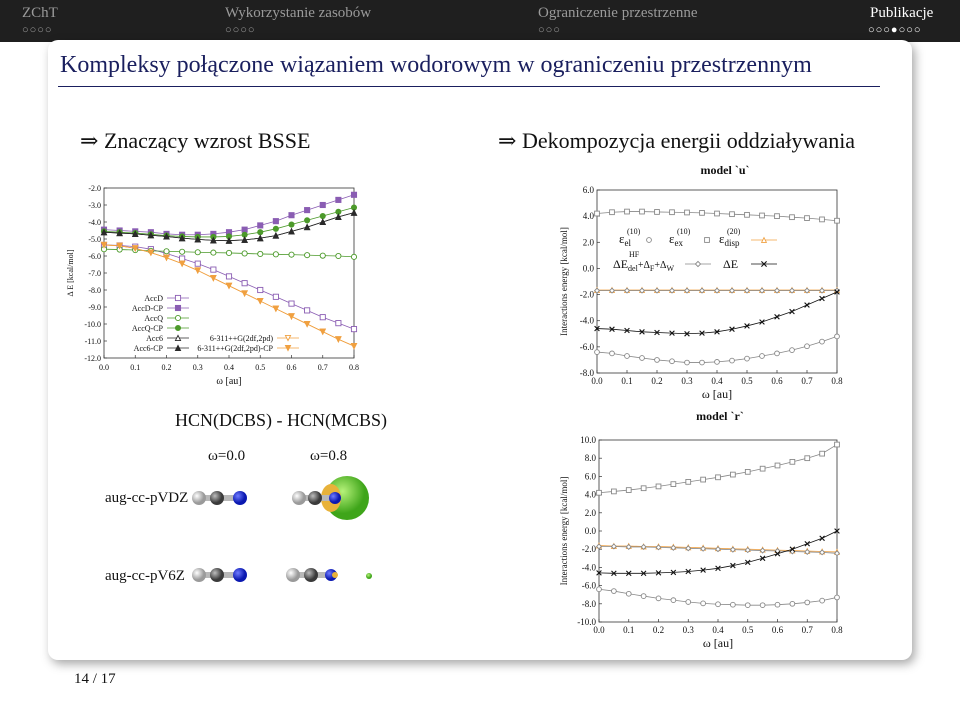 This screenshot has width=960, height=720. Describe the element at coordinates (298, 13) in the screenshot. I see `nav-section-resources: Wykorzystanie zasobów` at that location.